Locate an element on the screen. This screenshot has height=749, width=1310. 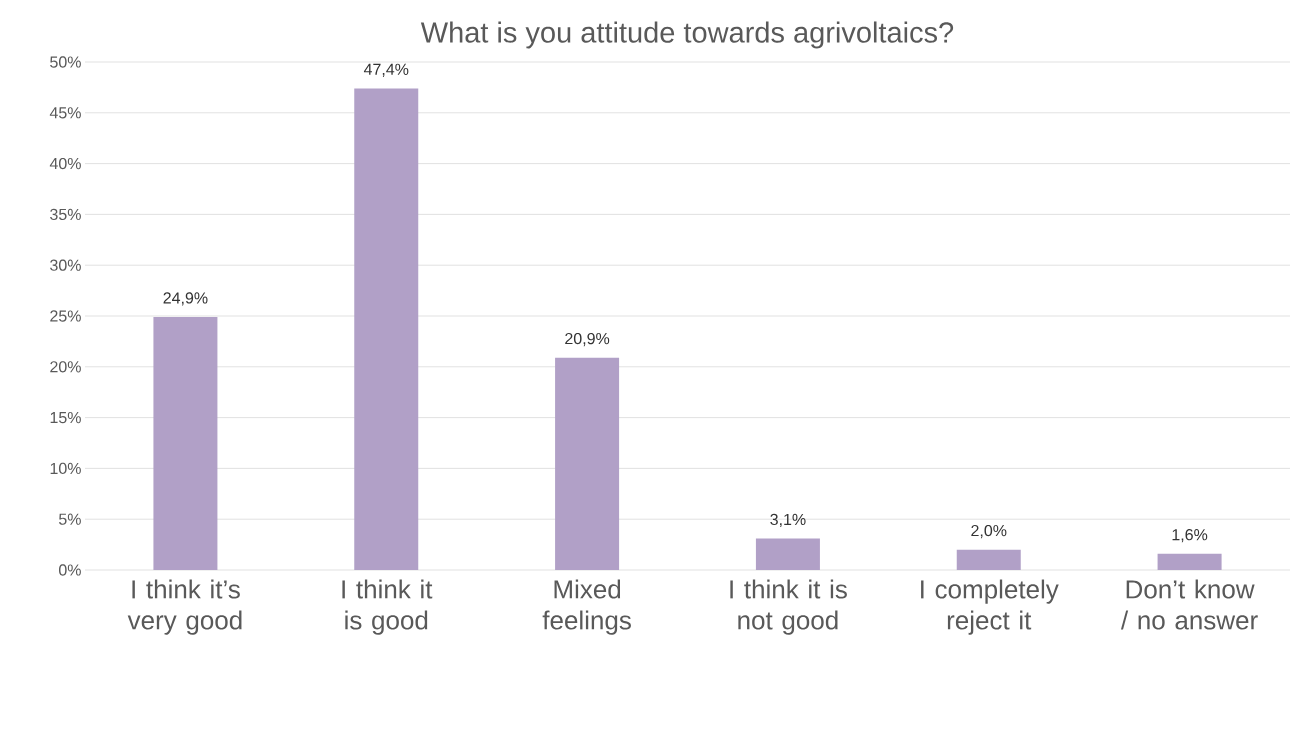
x-tick-label: I completely reject it is located at coordinates (990, 607).